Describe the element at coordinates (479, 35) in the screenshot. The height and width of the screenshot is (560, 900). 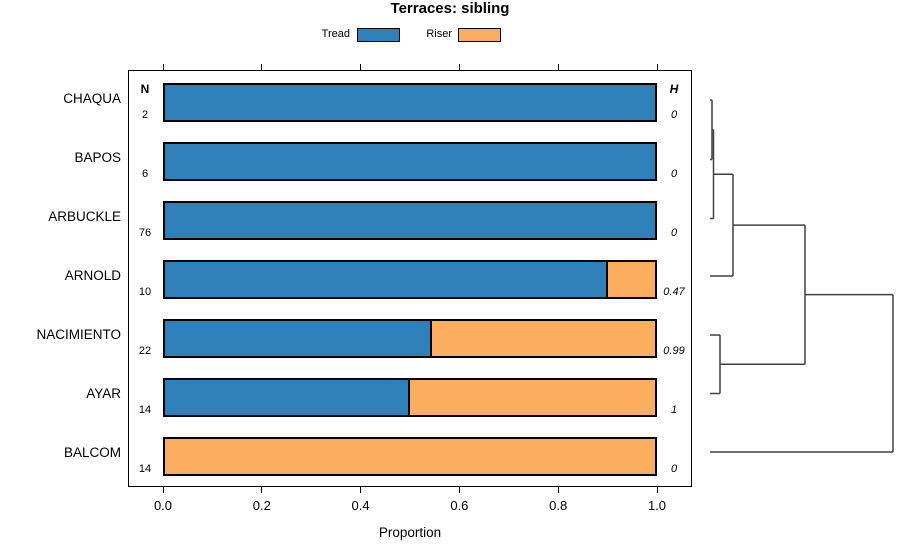
I see `legend-swatch-riser` at that location.